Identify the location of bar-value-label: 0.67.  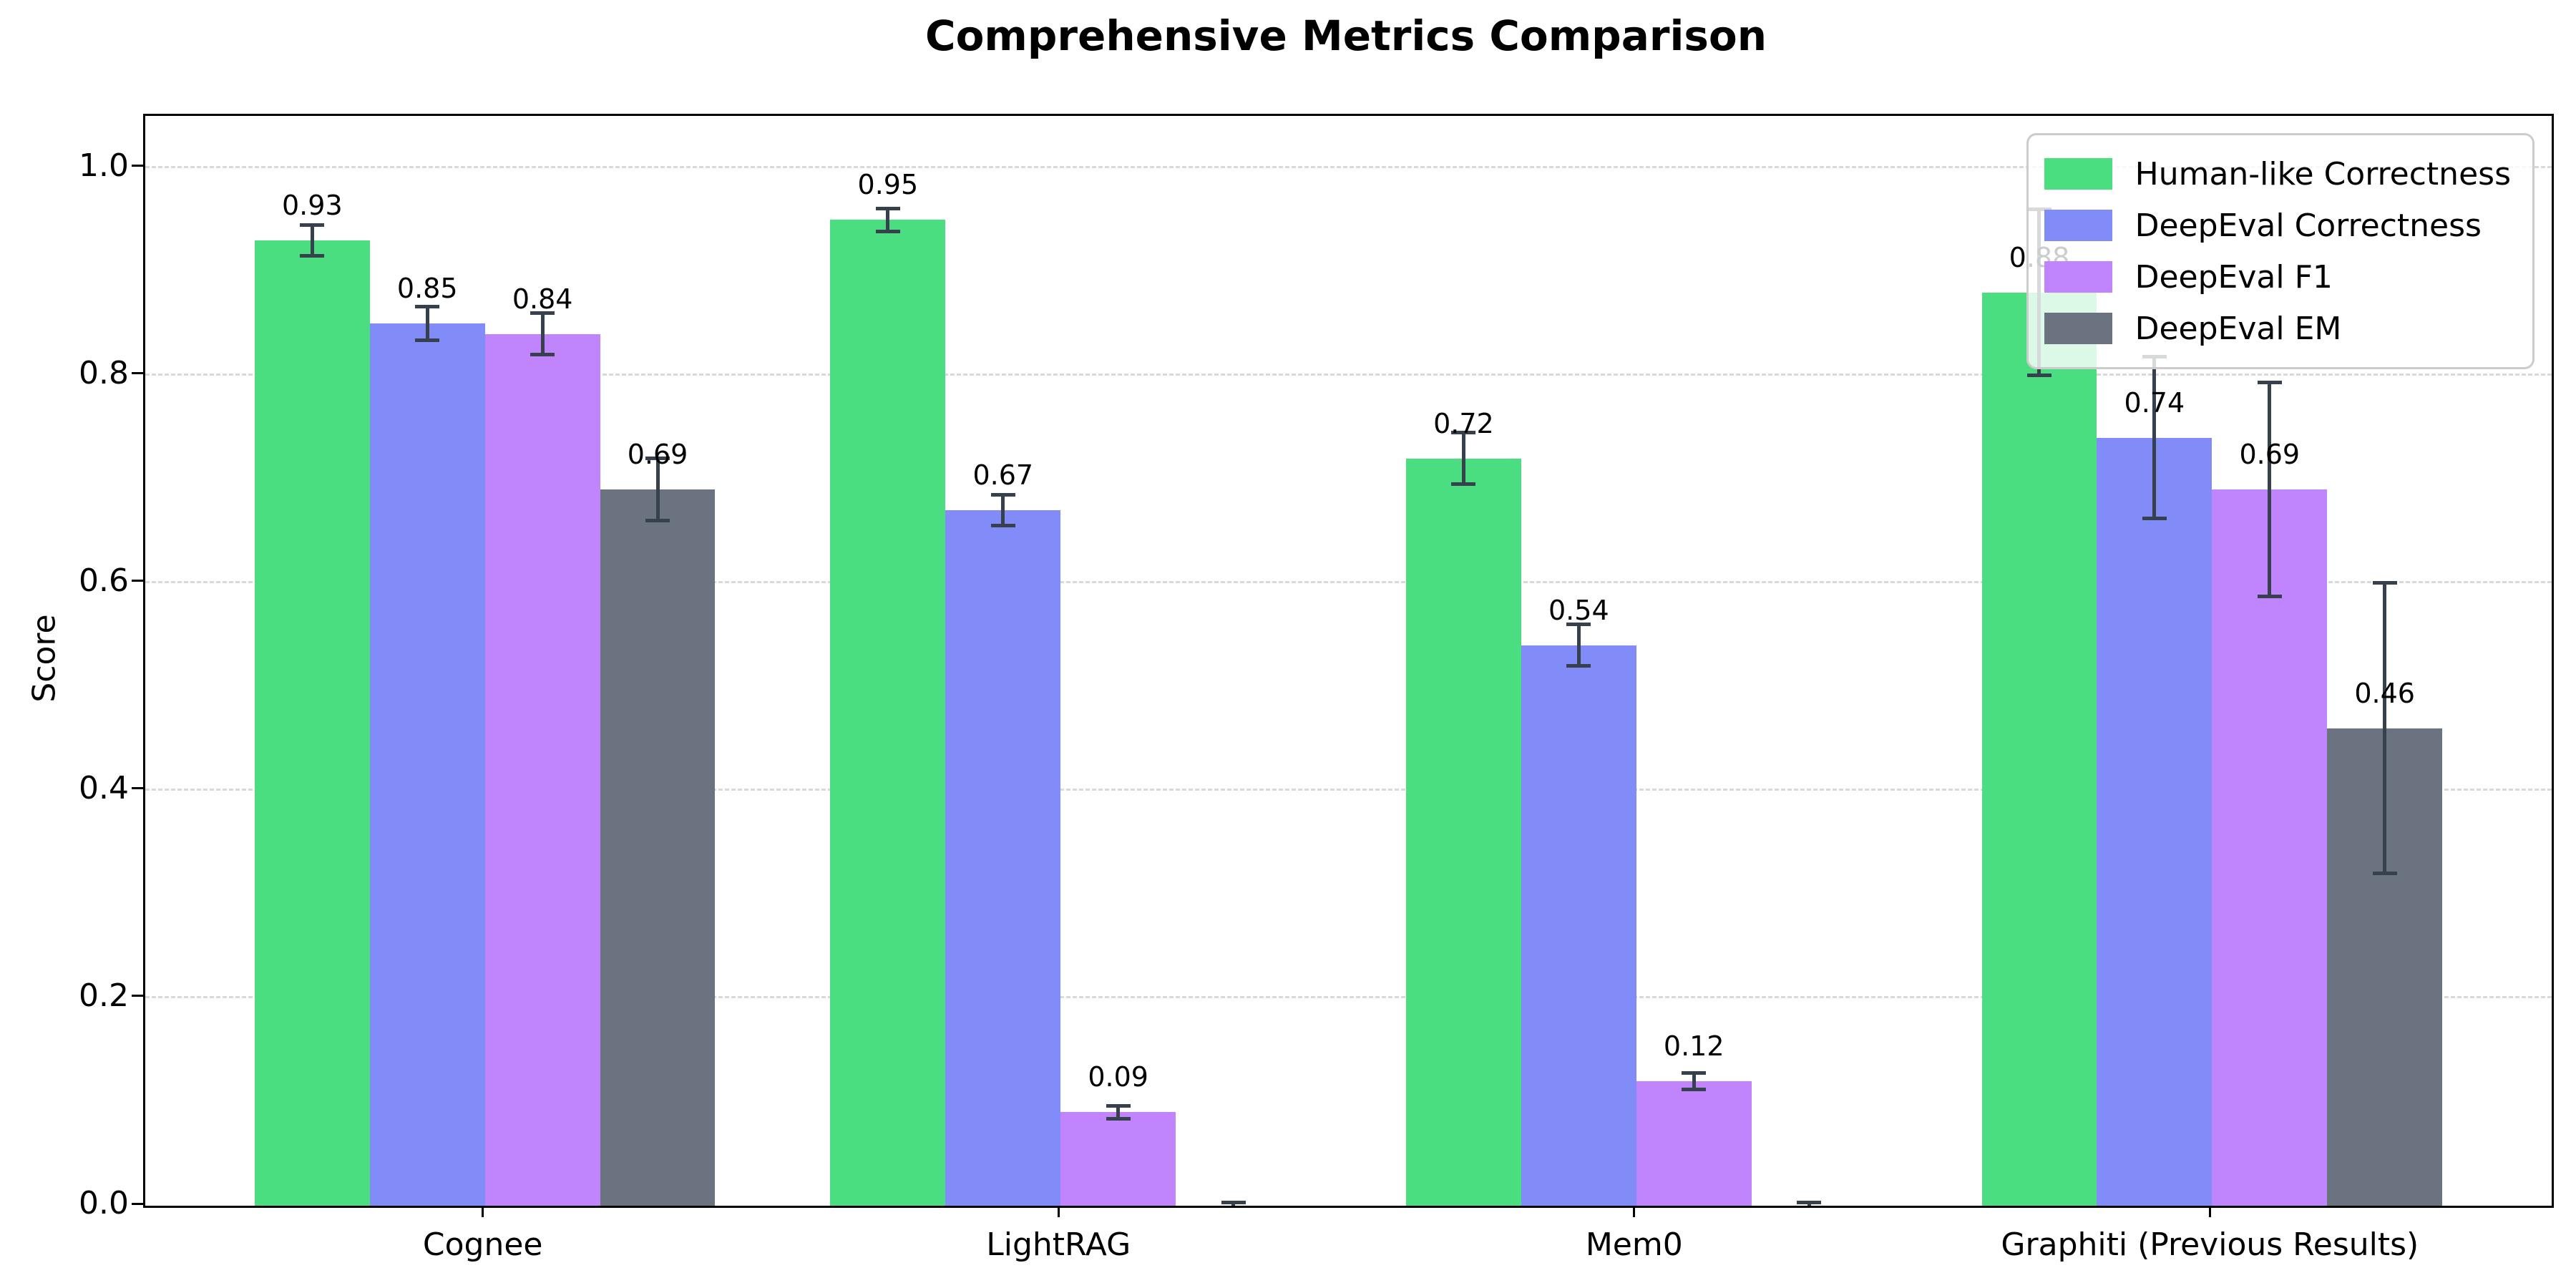
(1003, 475).